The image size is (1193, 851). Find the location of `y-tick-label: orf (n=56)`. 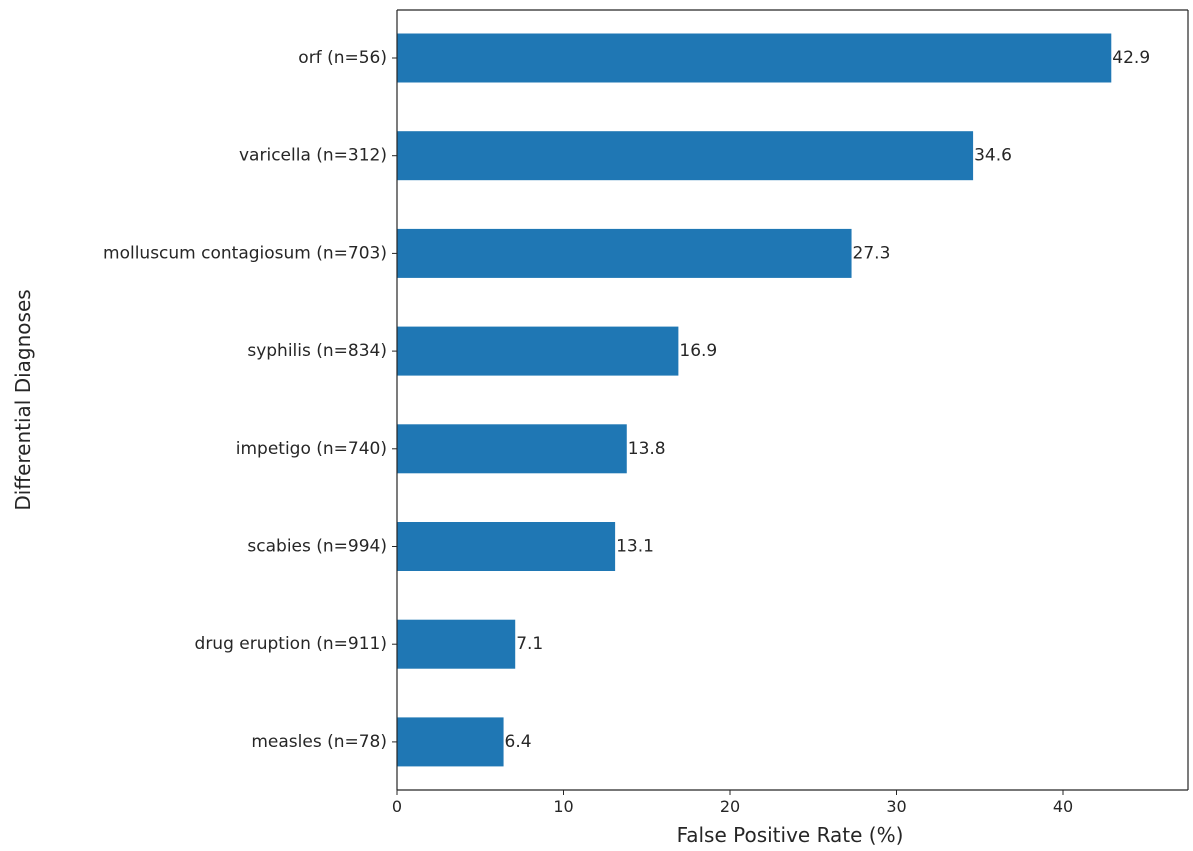

y-tick-label: orf (n=56) is located at coordinates (342, 58).